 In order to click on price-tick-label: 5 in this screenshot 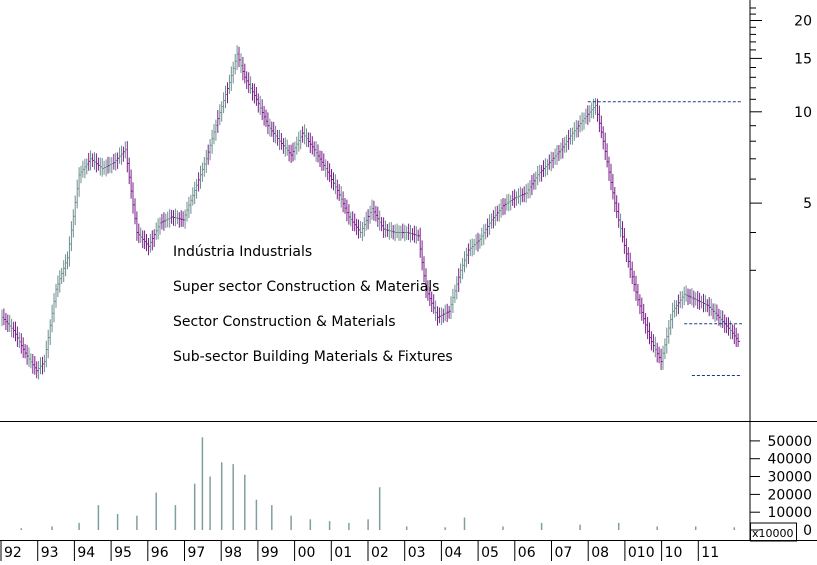, I will do `click(807, 204)`.